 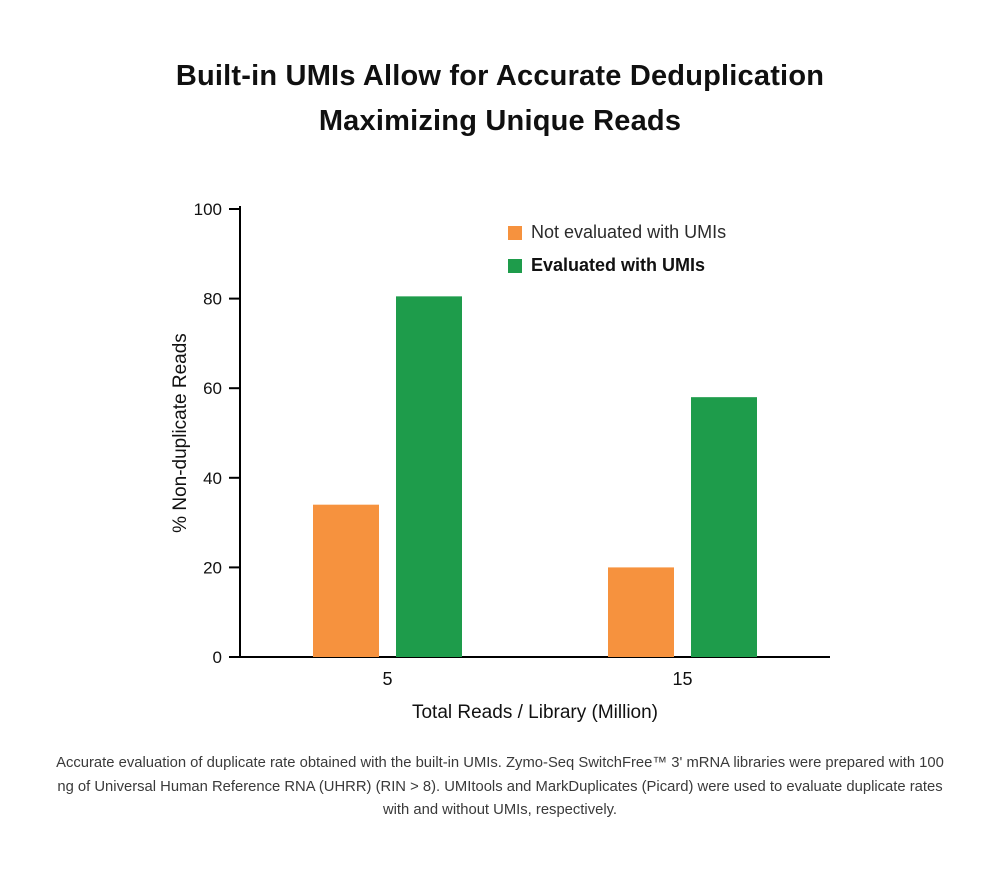 What do you see at coordinates (641, 612) in the screenshot?
I see `bar-not-evaluated-with-umis-15m` at bounding box center [641, 612].